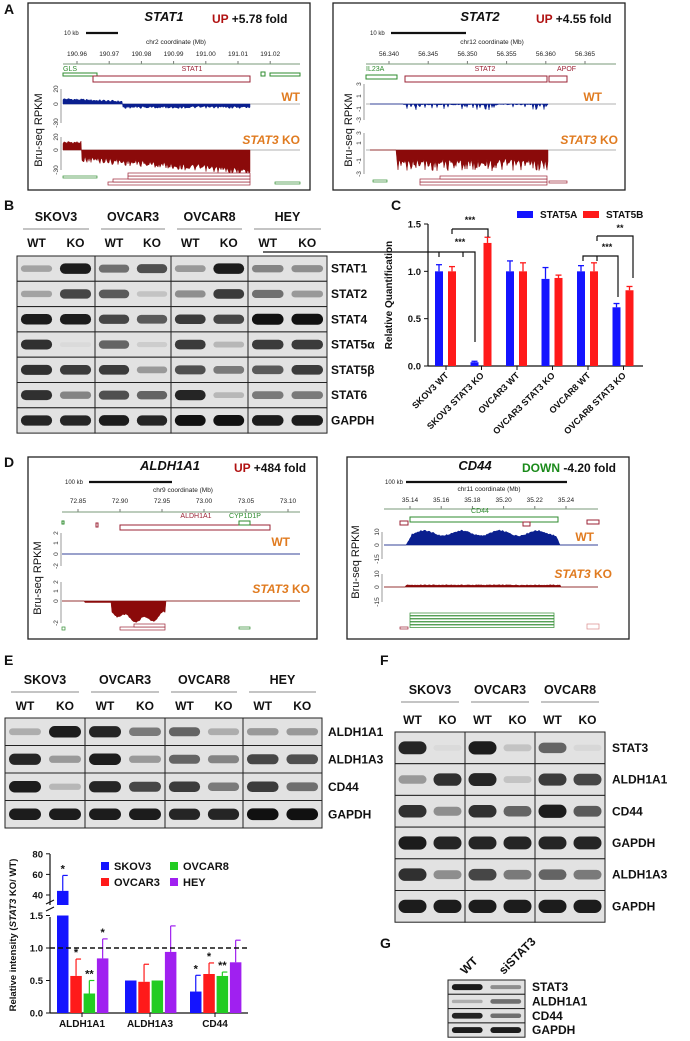  I want to click on axis-break-mark, so click(50, 905).